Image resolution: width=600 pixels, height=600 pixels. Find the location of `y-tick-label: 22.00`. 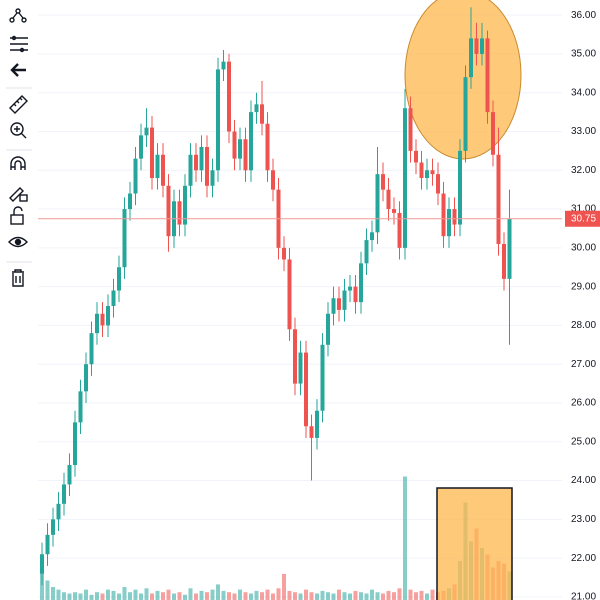

y-tick-label: 22.00 is located at coordinates (583, 558).